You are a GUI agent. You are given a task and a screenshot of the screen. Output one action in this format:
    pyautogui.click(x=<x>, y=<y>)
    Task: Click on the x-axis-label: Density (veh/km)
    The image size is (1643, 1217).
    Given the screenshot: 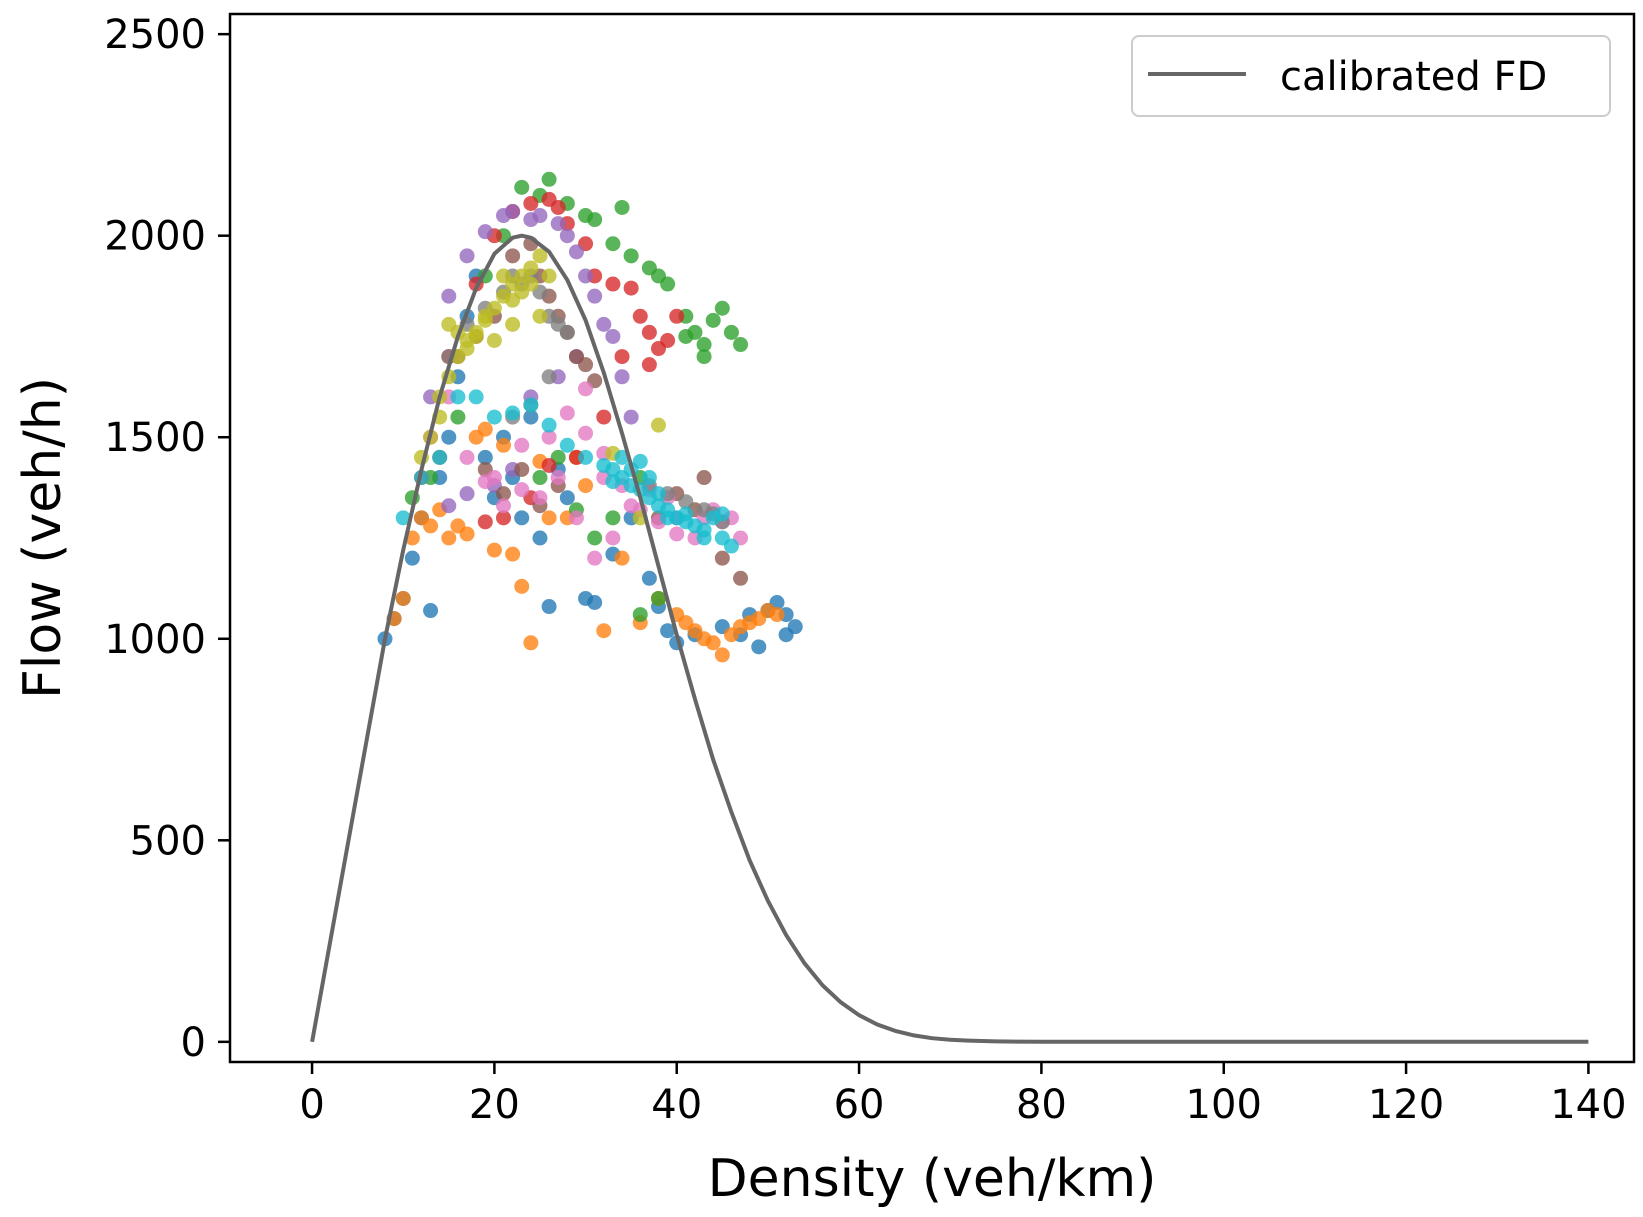 What is the action you would take?
    pyautogui.click(x=932, y=1179)
    